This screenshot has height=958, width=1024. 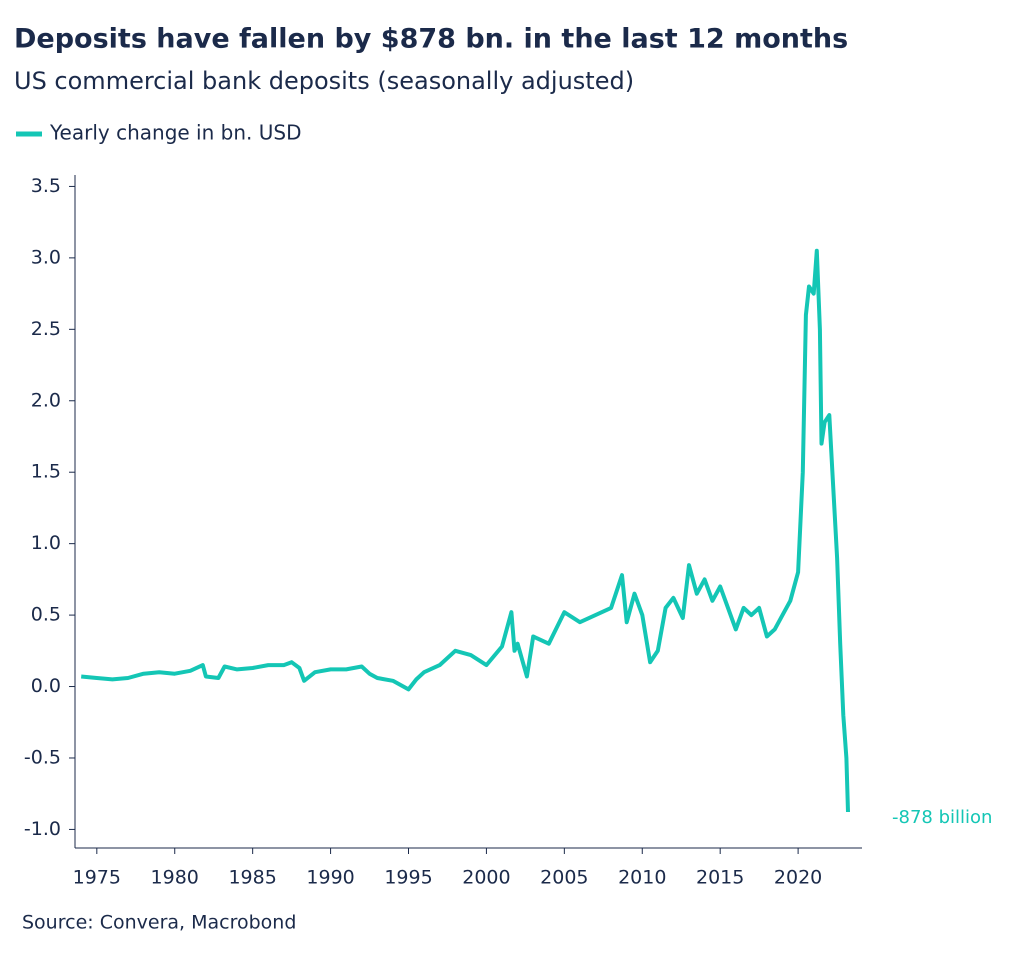 I want to click on x-tick-label: 2010, so click(x=642, y=878).